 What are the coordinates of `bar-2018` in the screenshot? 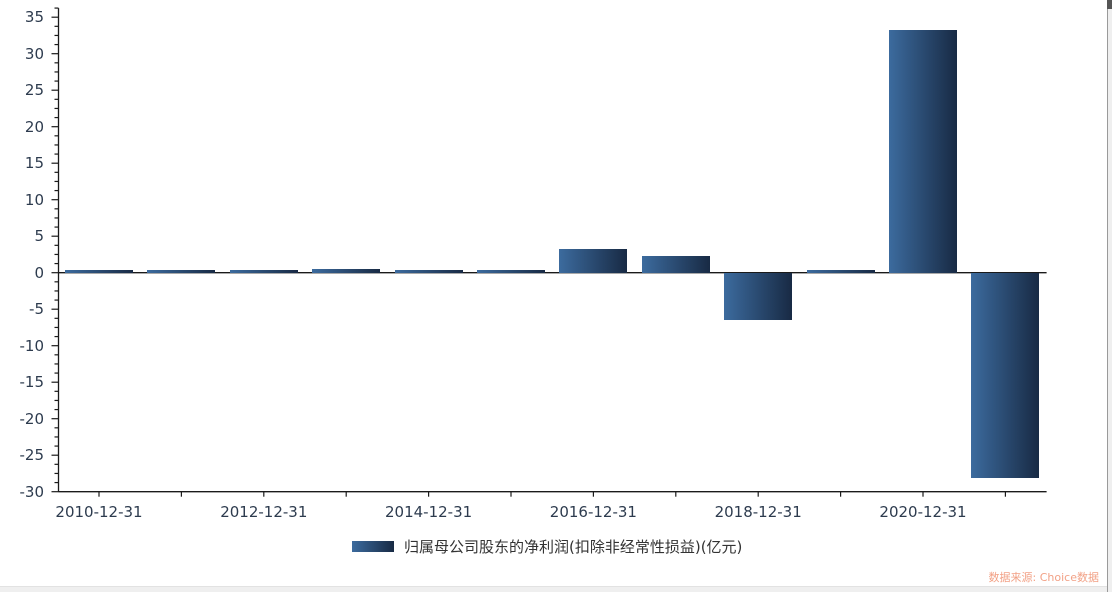 It's located at (758, 296).